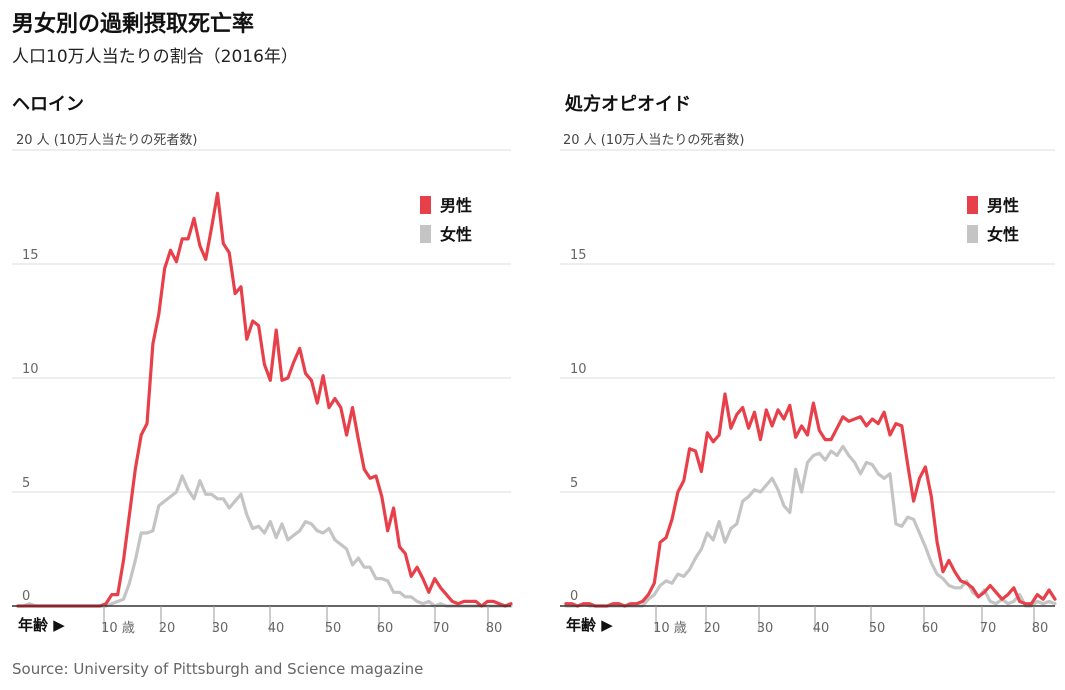  What do you see at coordinates (133, 24) in the screenshot?
I see `chart-title: 男女別の過剰摂取死亡率` at bounding box center [133, 24].